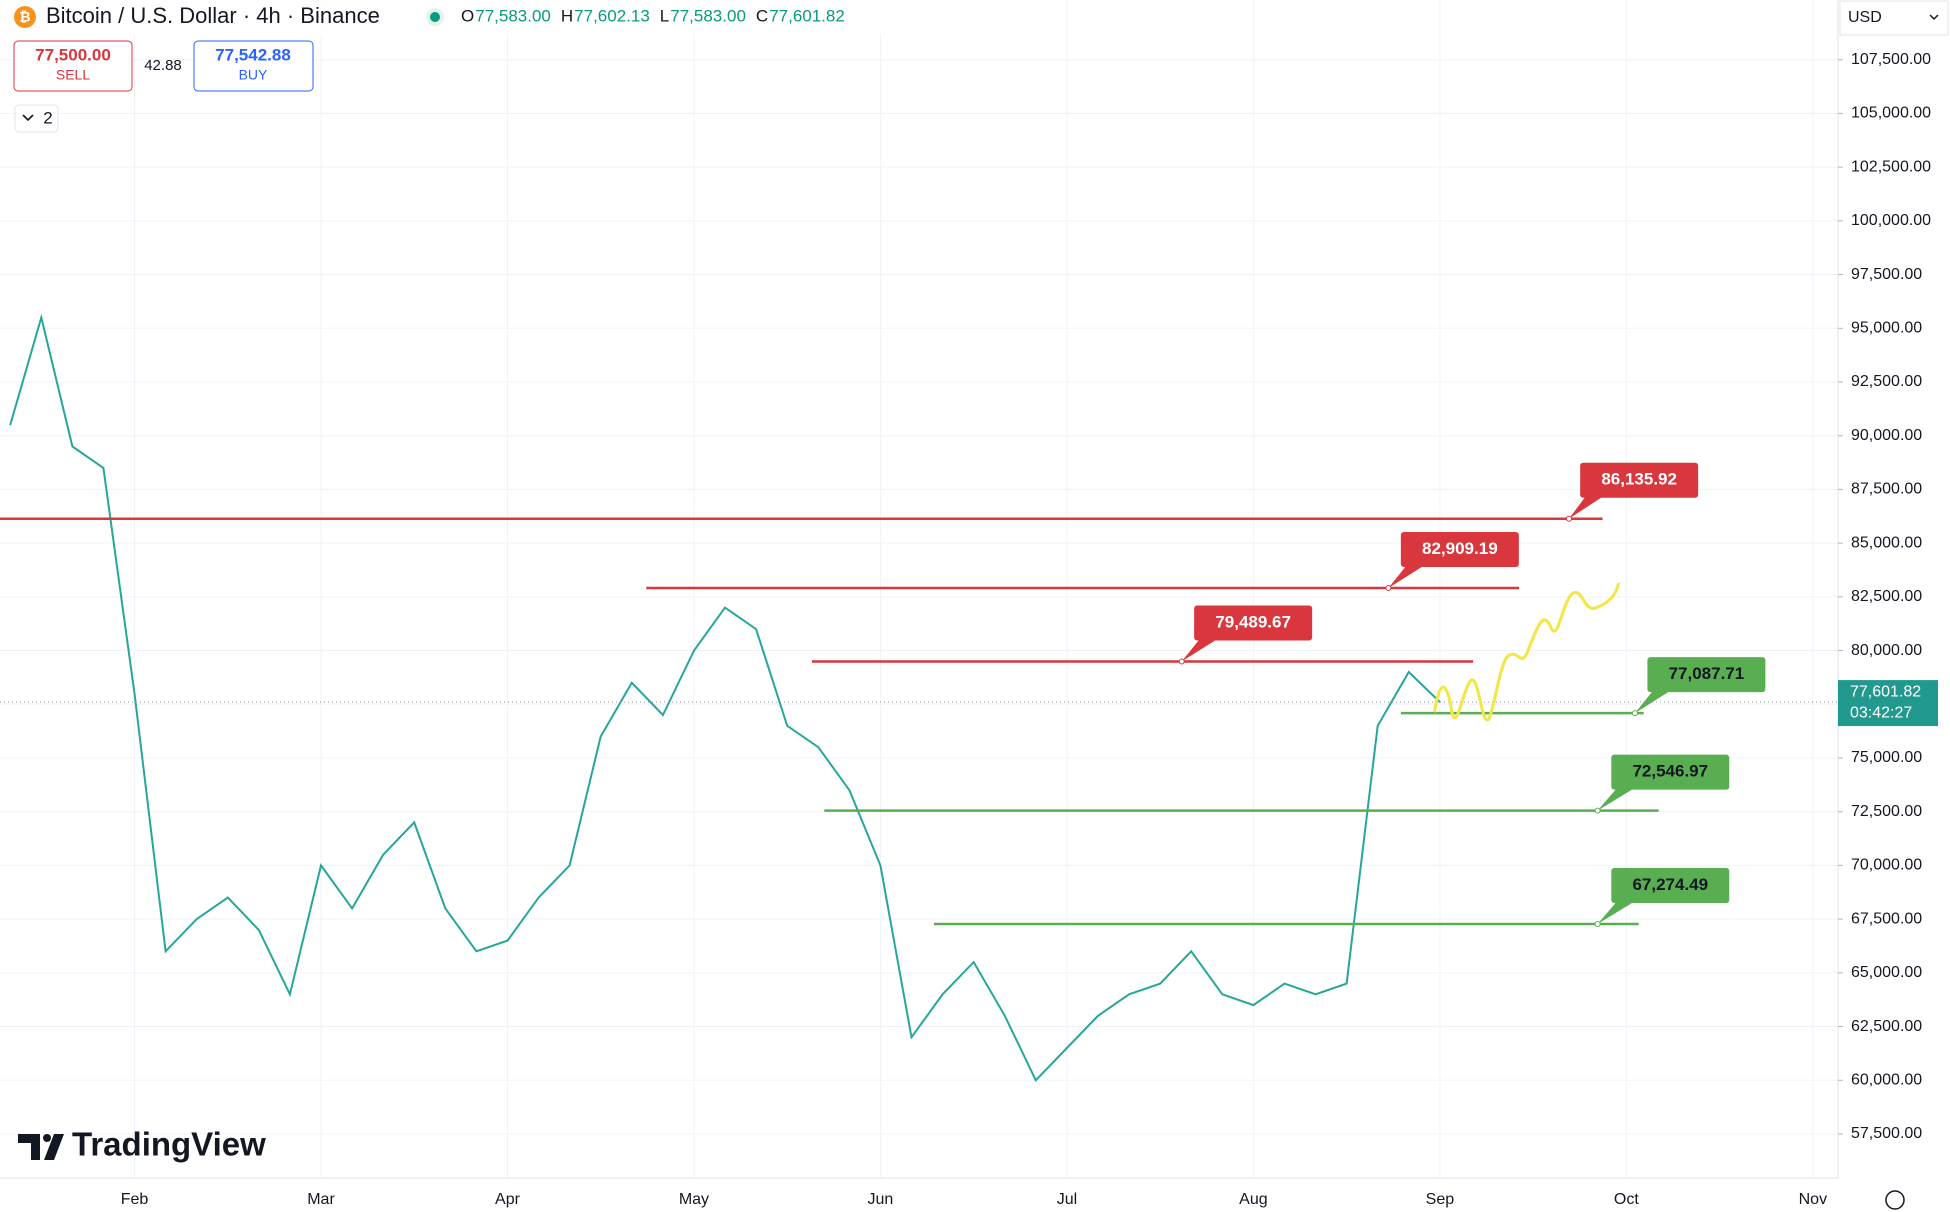  I want to click on level-label: 77,087.71, so click(1707, 673).